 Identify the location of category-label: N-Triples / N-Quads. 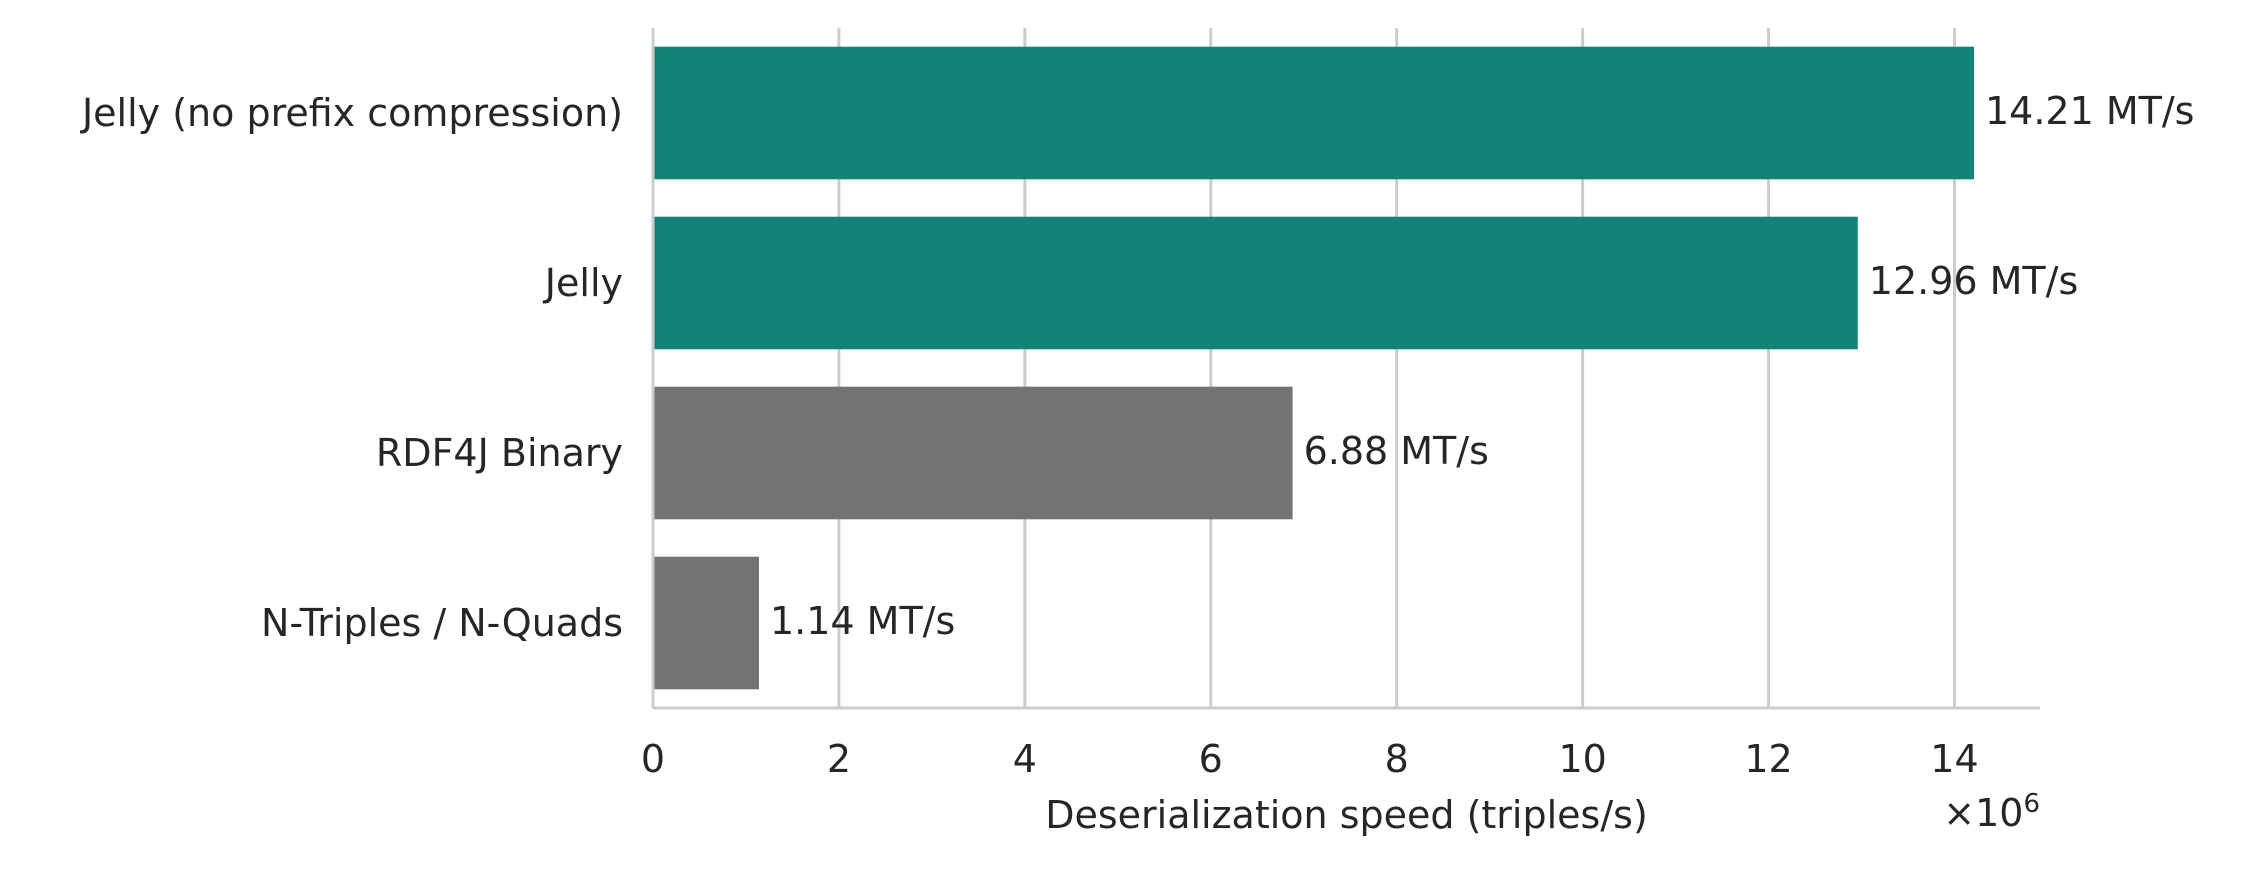
(442, 623).